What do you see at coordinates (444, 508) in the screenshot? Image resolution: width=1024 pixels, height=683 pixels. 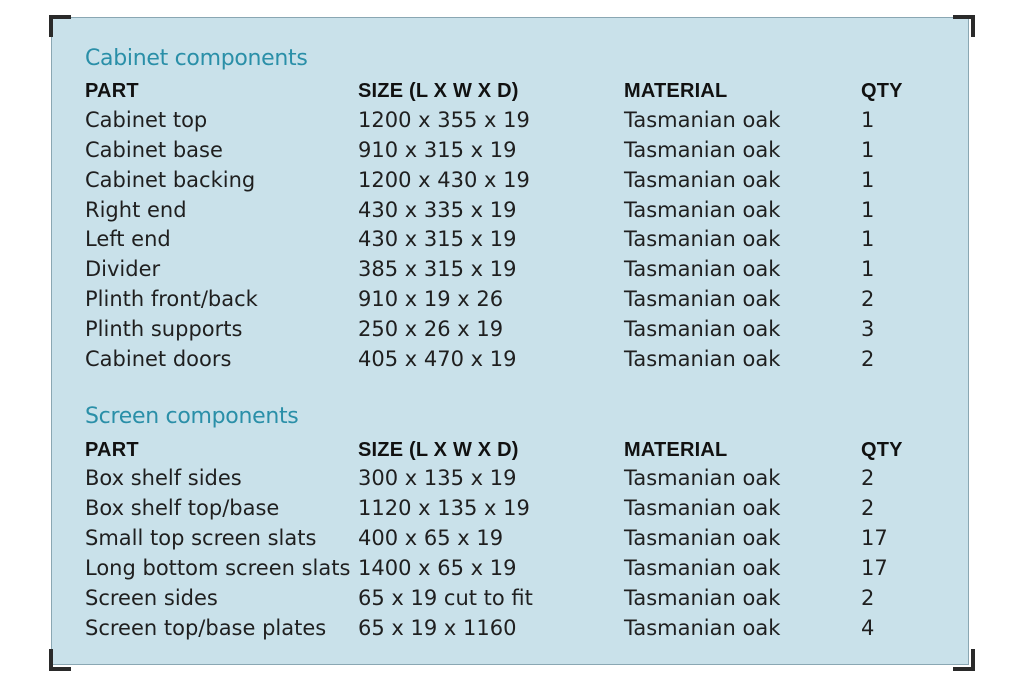 I see `cell-size: 1120 x 135 x 19` at bounding box center [444, 508].